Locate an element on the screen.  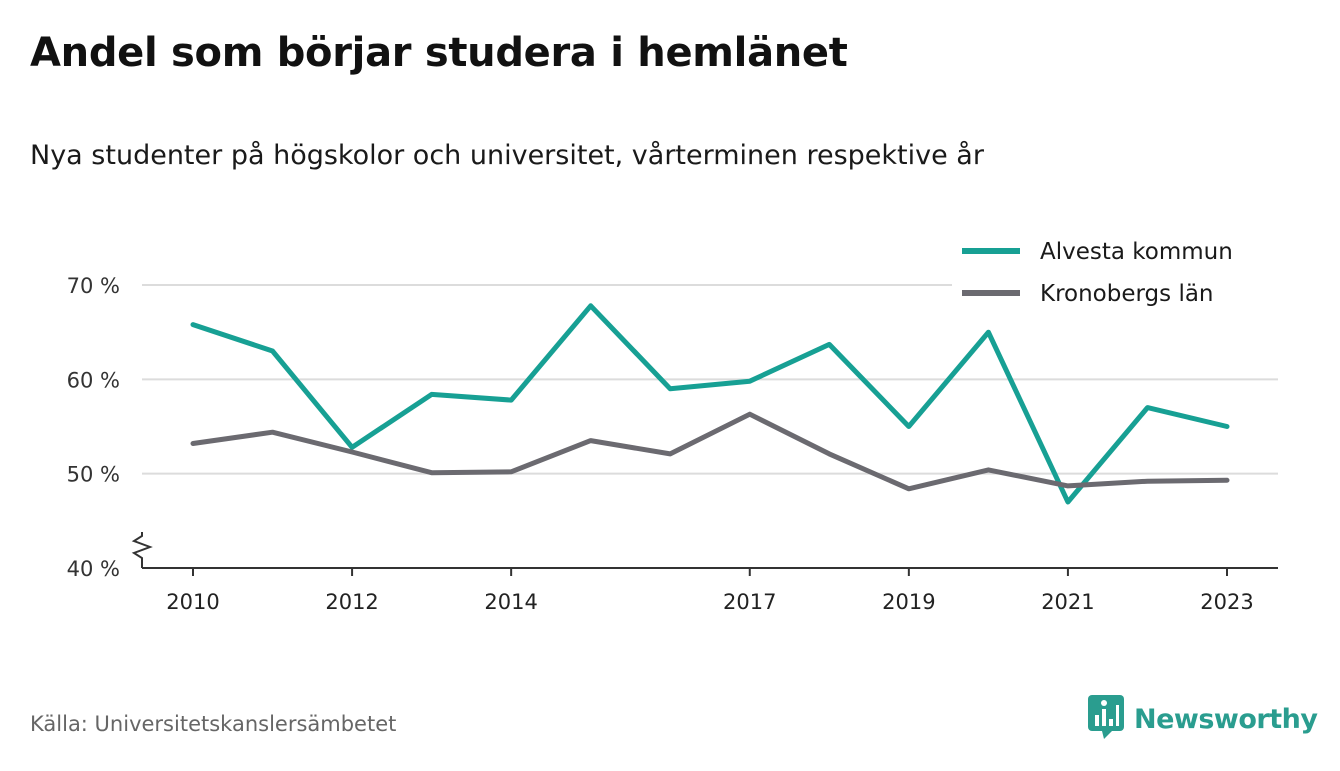
x-tick-label: 2021 is located at coordinates (1067, 602).